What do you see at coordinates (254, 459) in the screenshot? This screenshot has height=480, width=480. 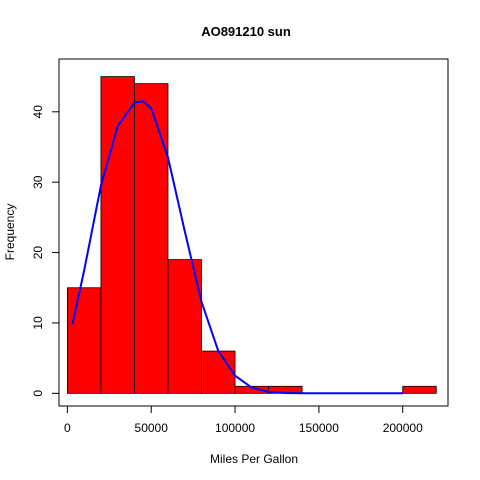 I see `x-axis-label: Miles Per Gallon` at bounding box center [254, 459].